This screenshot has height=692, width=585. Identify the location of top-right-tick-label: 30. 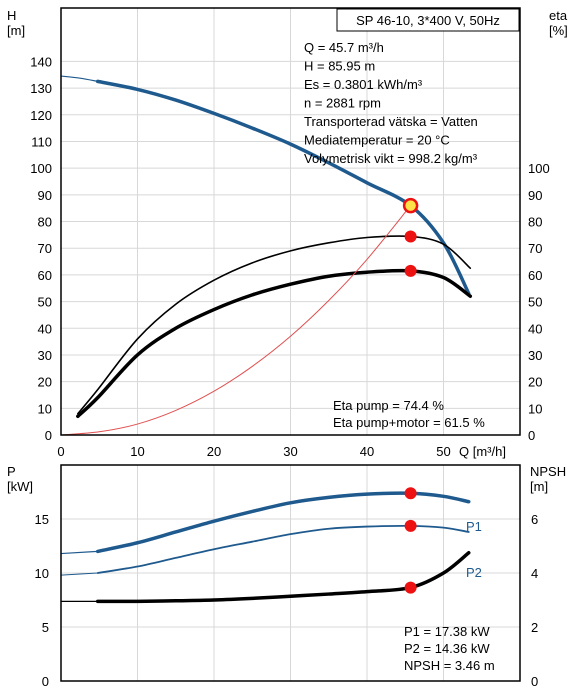
(535, 355).